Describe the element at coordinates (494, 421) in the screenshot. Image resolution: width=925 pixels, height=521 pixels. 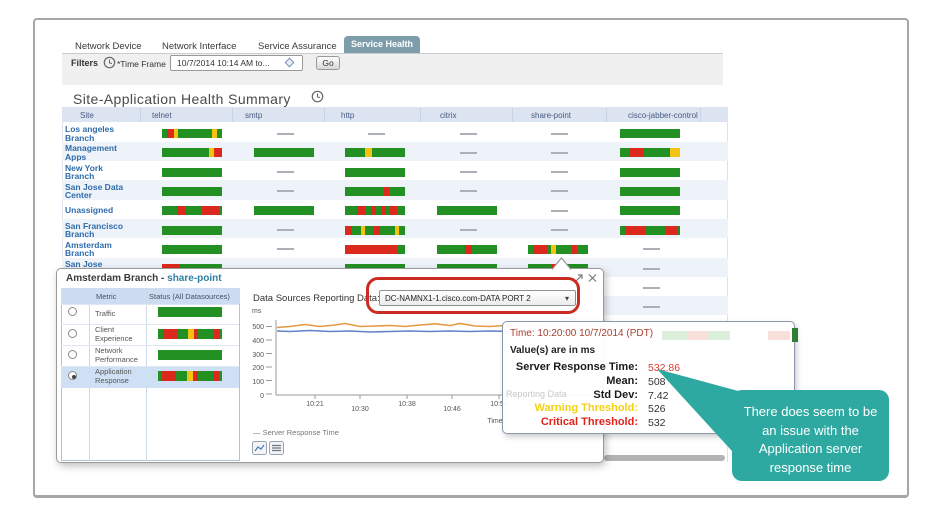
I see `svg-text: Time` at that location.